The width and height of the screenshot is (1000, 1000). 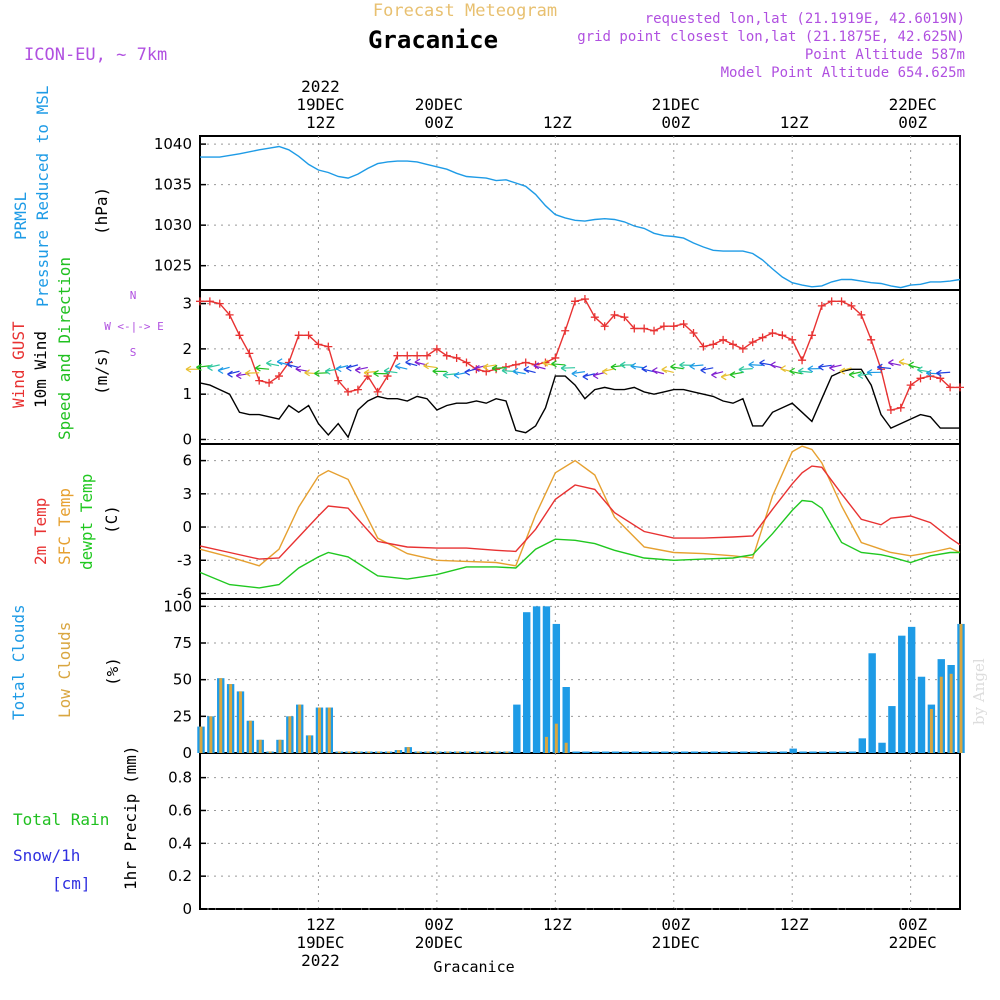 I want to click on pressure-line, so click(x=580, y=217).